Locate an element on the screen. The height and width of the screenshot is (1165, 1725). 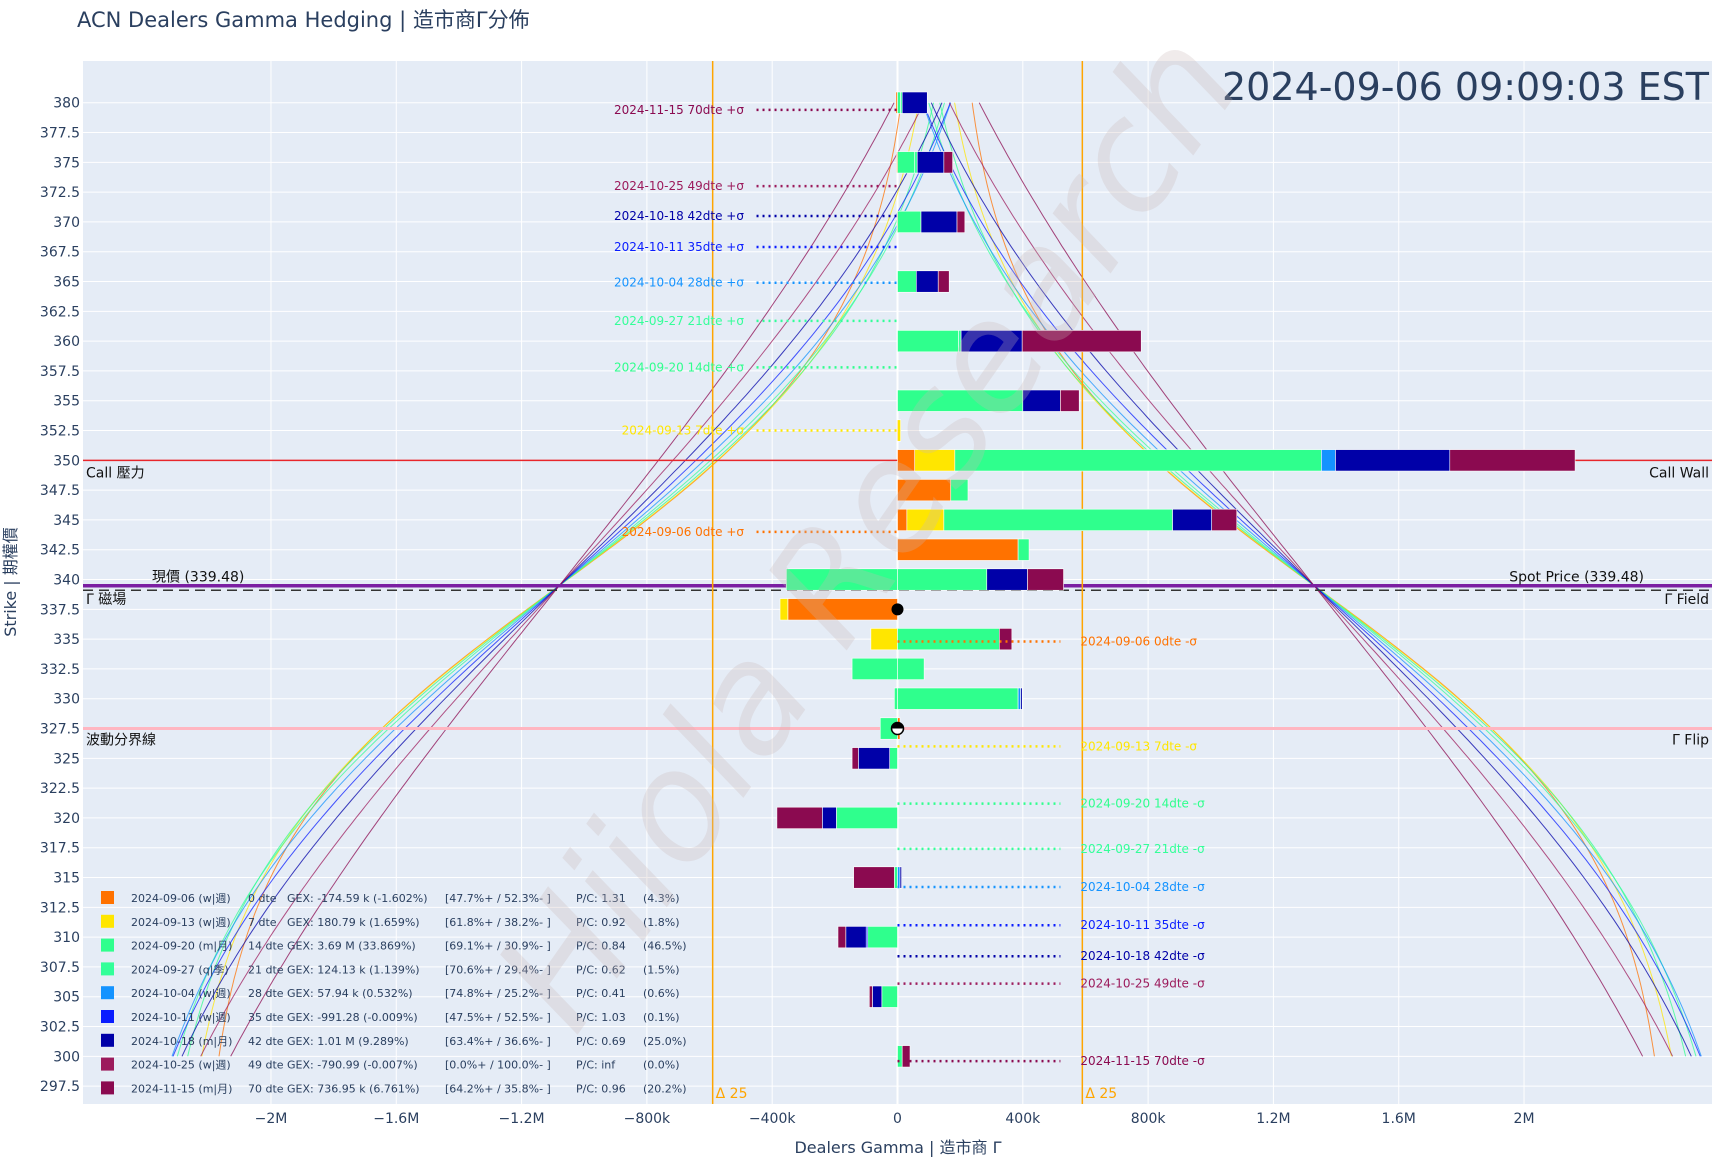
legend-text: 14 dte is located at coordinates (266, 946).